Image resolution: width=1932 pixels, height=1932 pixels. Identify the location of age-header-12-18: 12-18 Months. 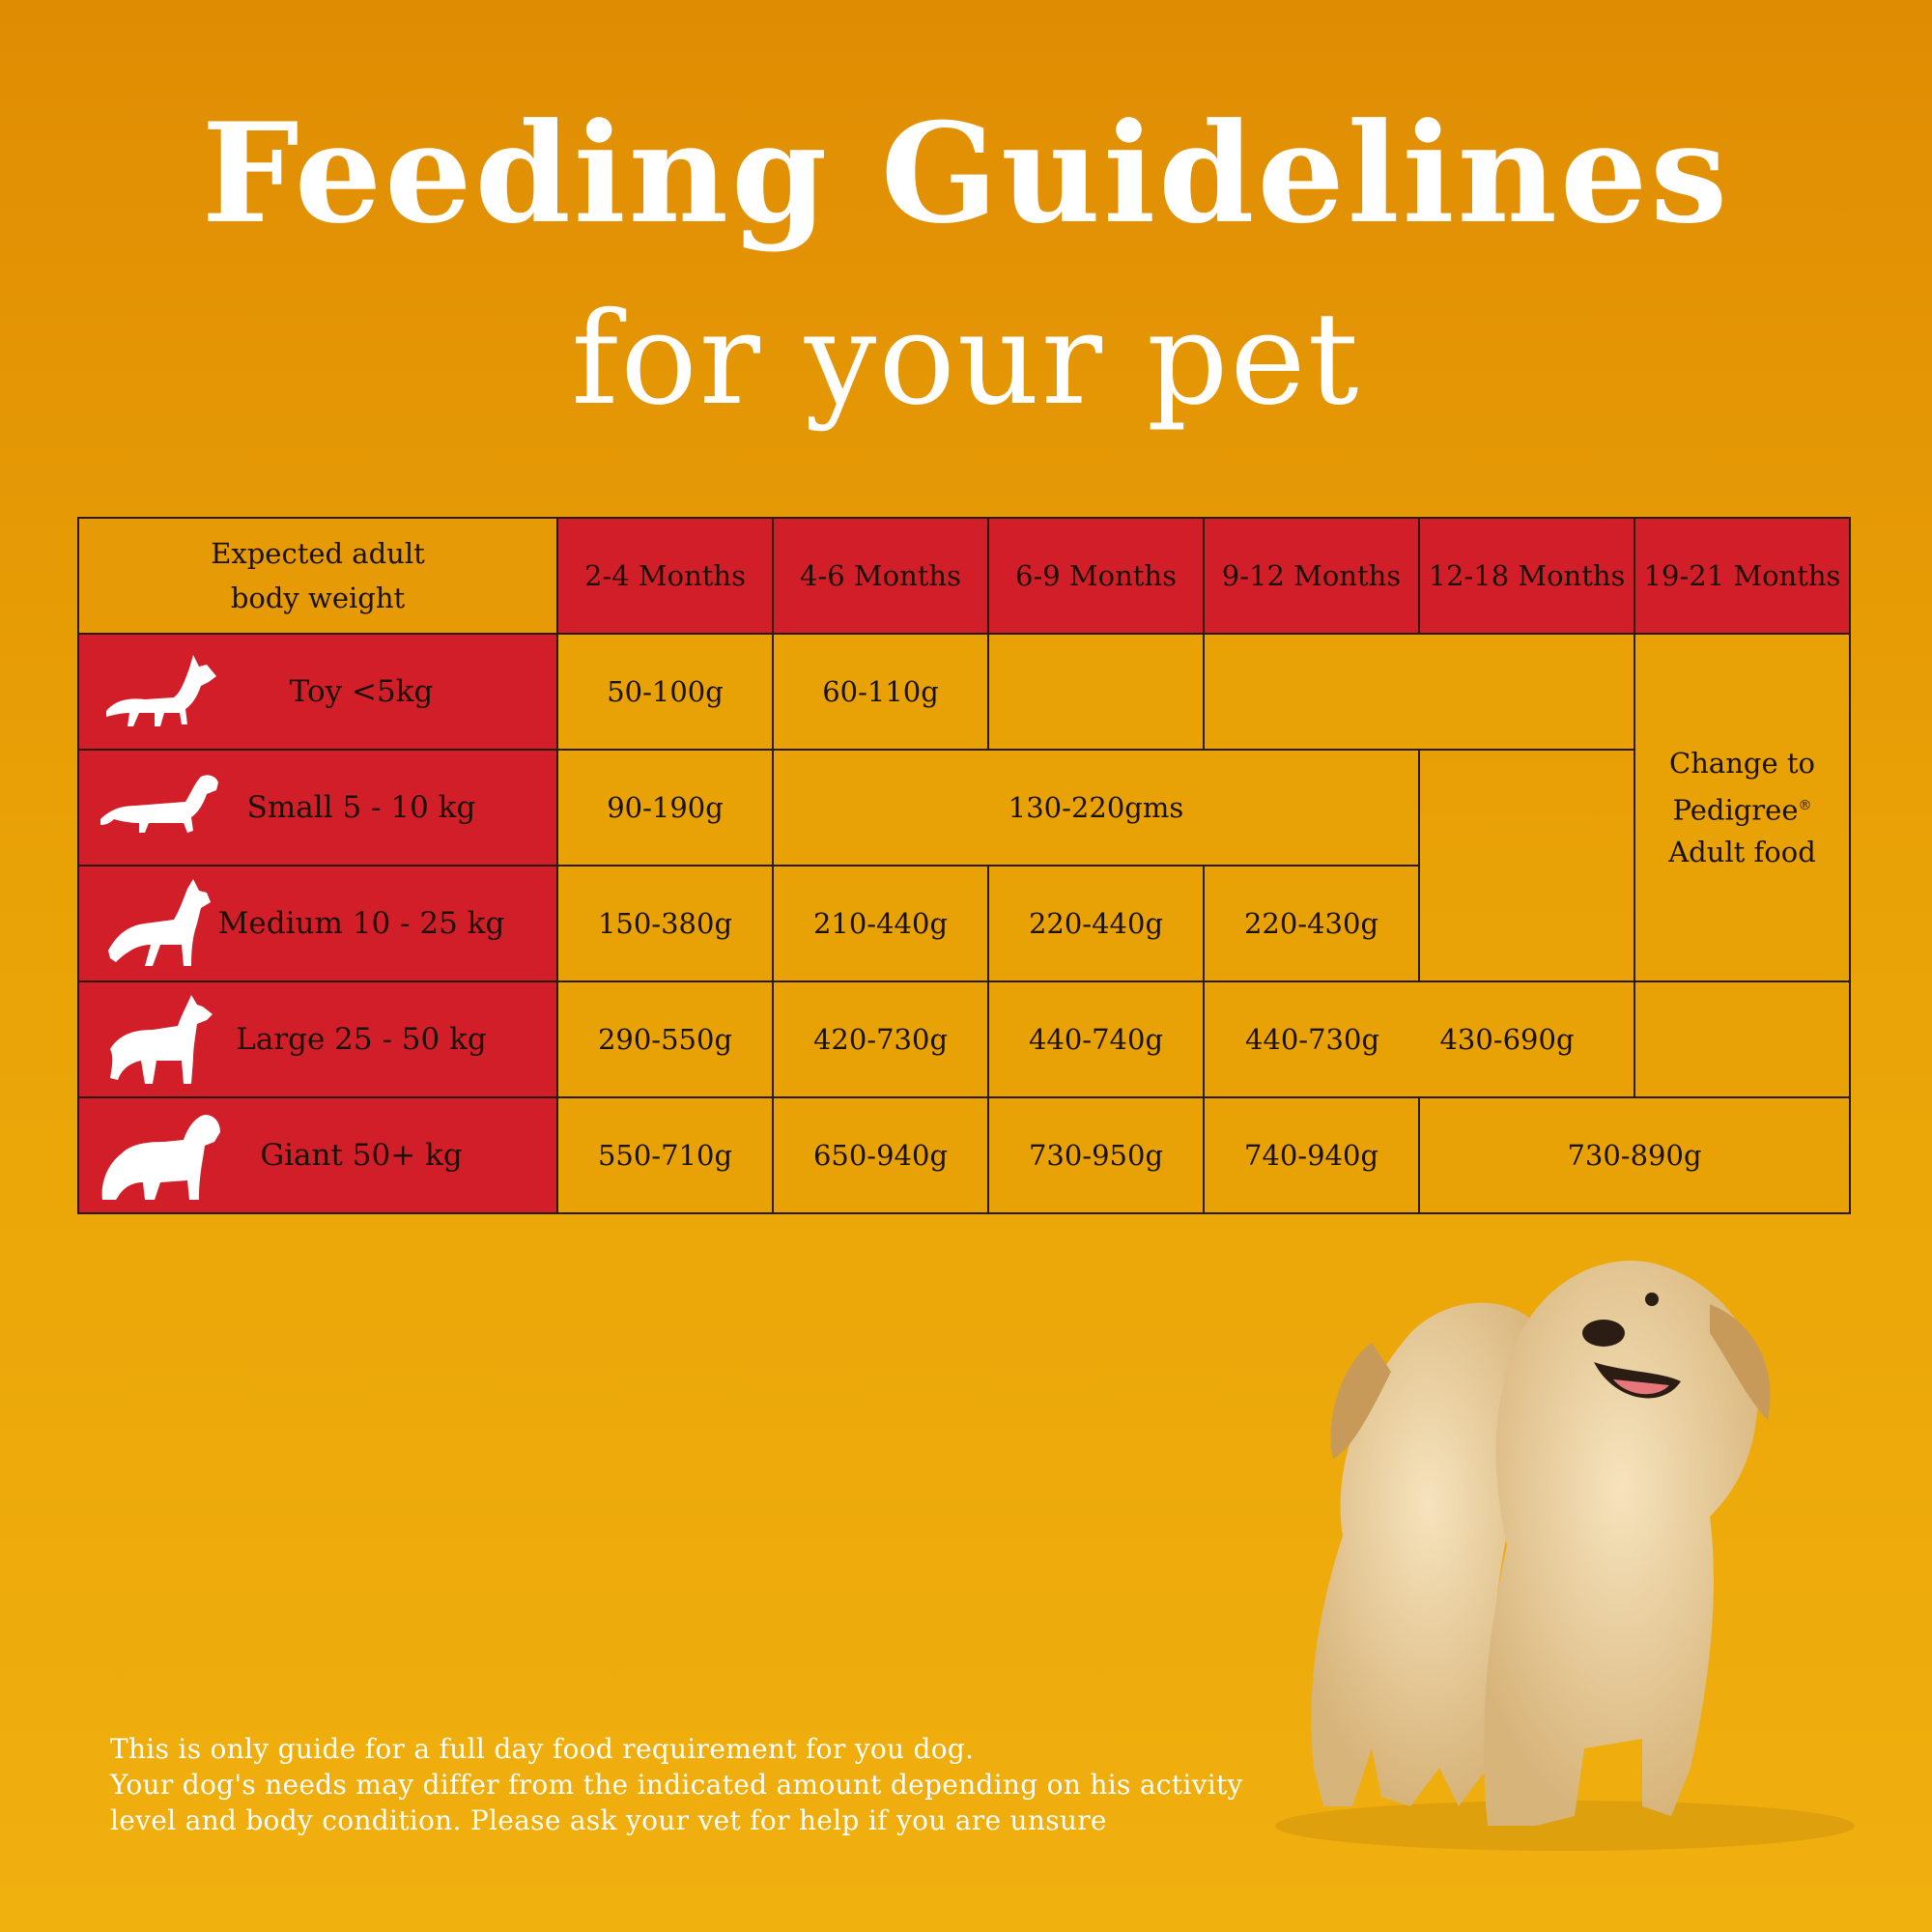
(1526, 576).